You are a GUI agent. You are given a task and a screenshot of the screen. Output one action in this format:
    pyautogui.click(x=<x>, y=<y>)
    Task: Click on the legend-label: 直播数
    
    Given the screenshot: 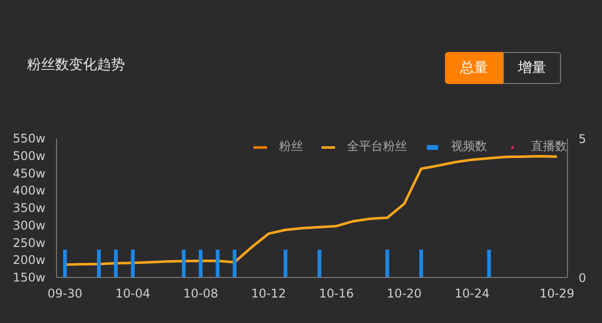 What is the action you would take?
    pyautogui.click(x=549, y=146)
    